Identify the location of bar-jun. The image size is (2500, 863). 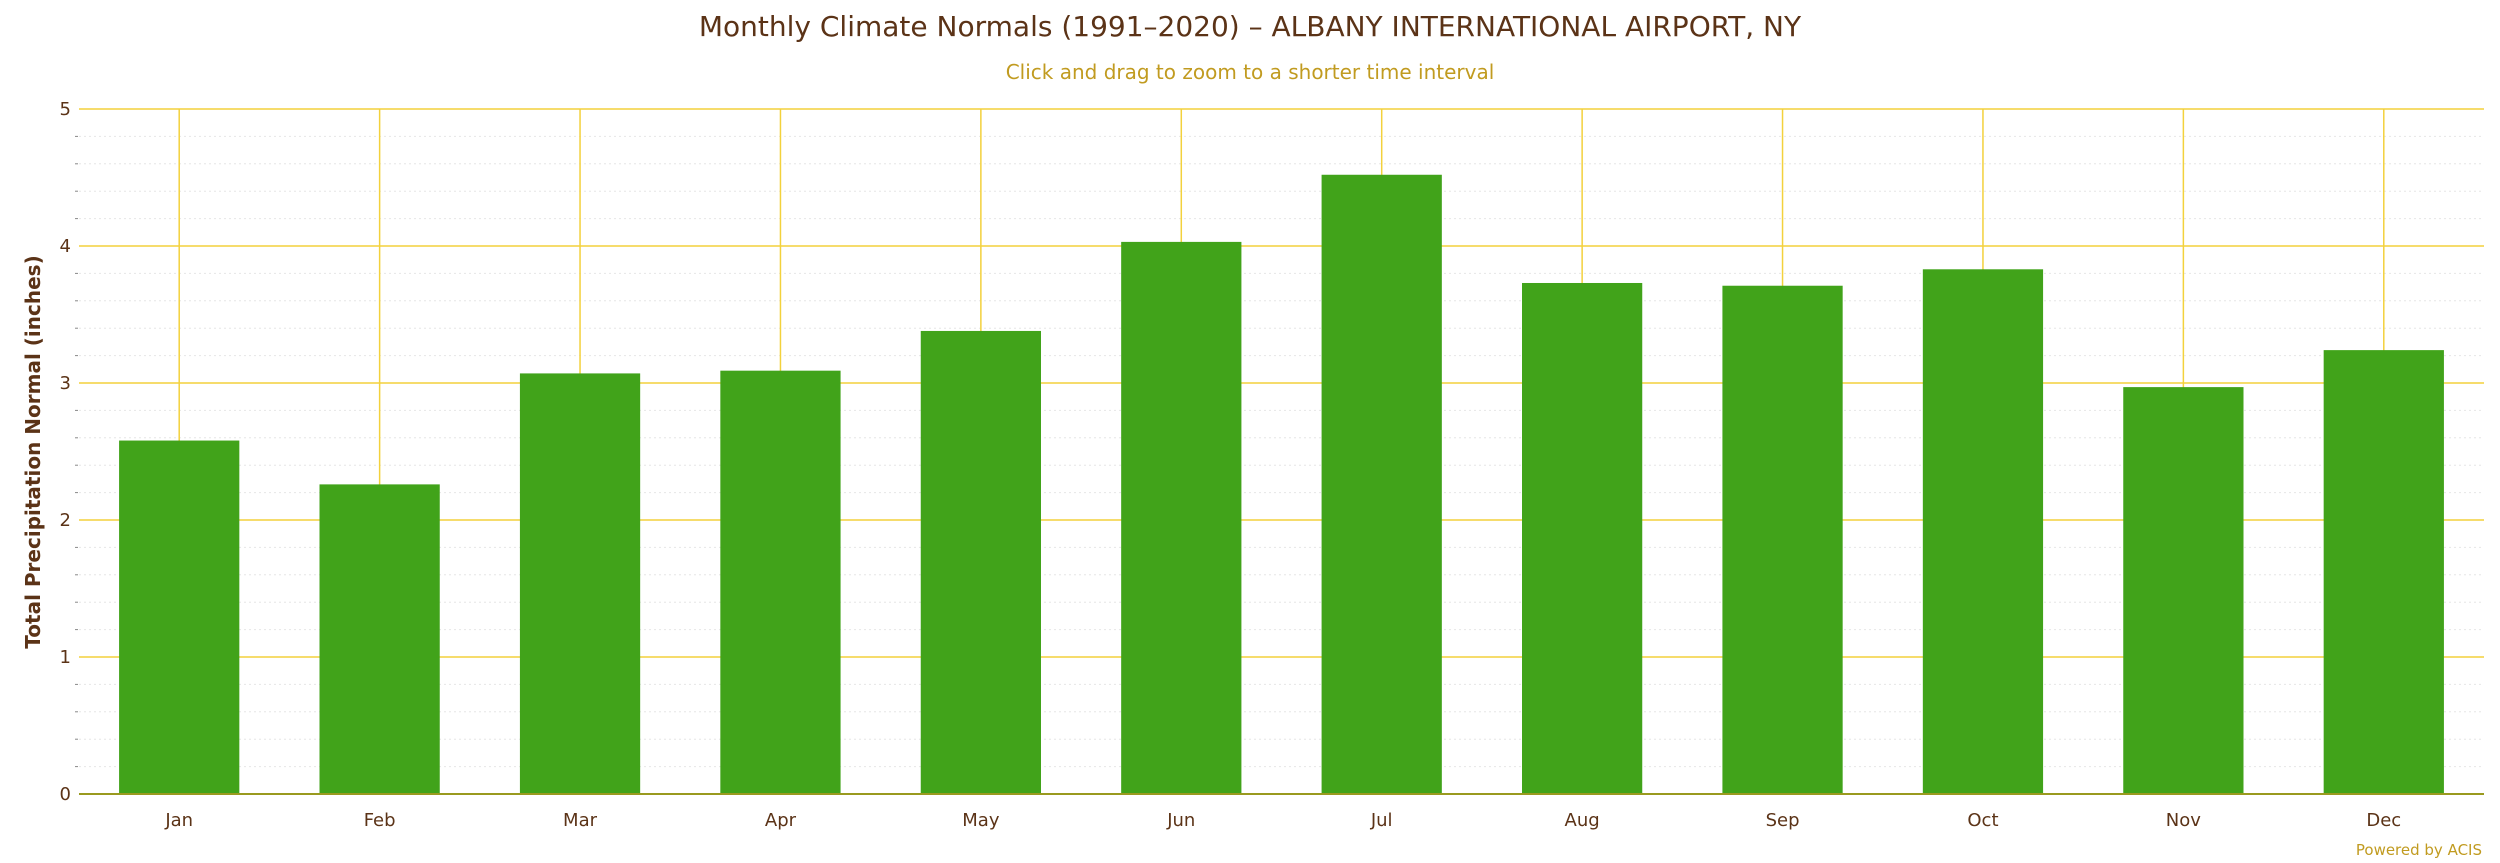
(1181, 517).